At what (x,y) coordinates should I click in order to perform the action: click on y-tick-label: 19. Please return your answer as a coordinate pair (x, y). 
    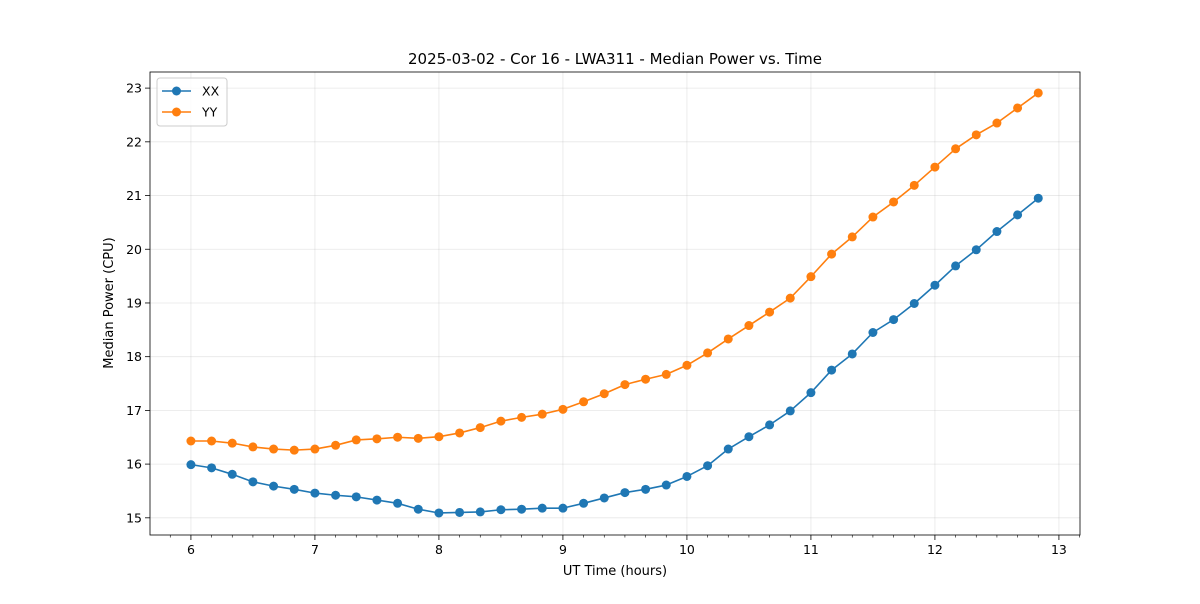
    Looking at the image, I should click on (134, 302).